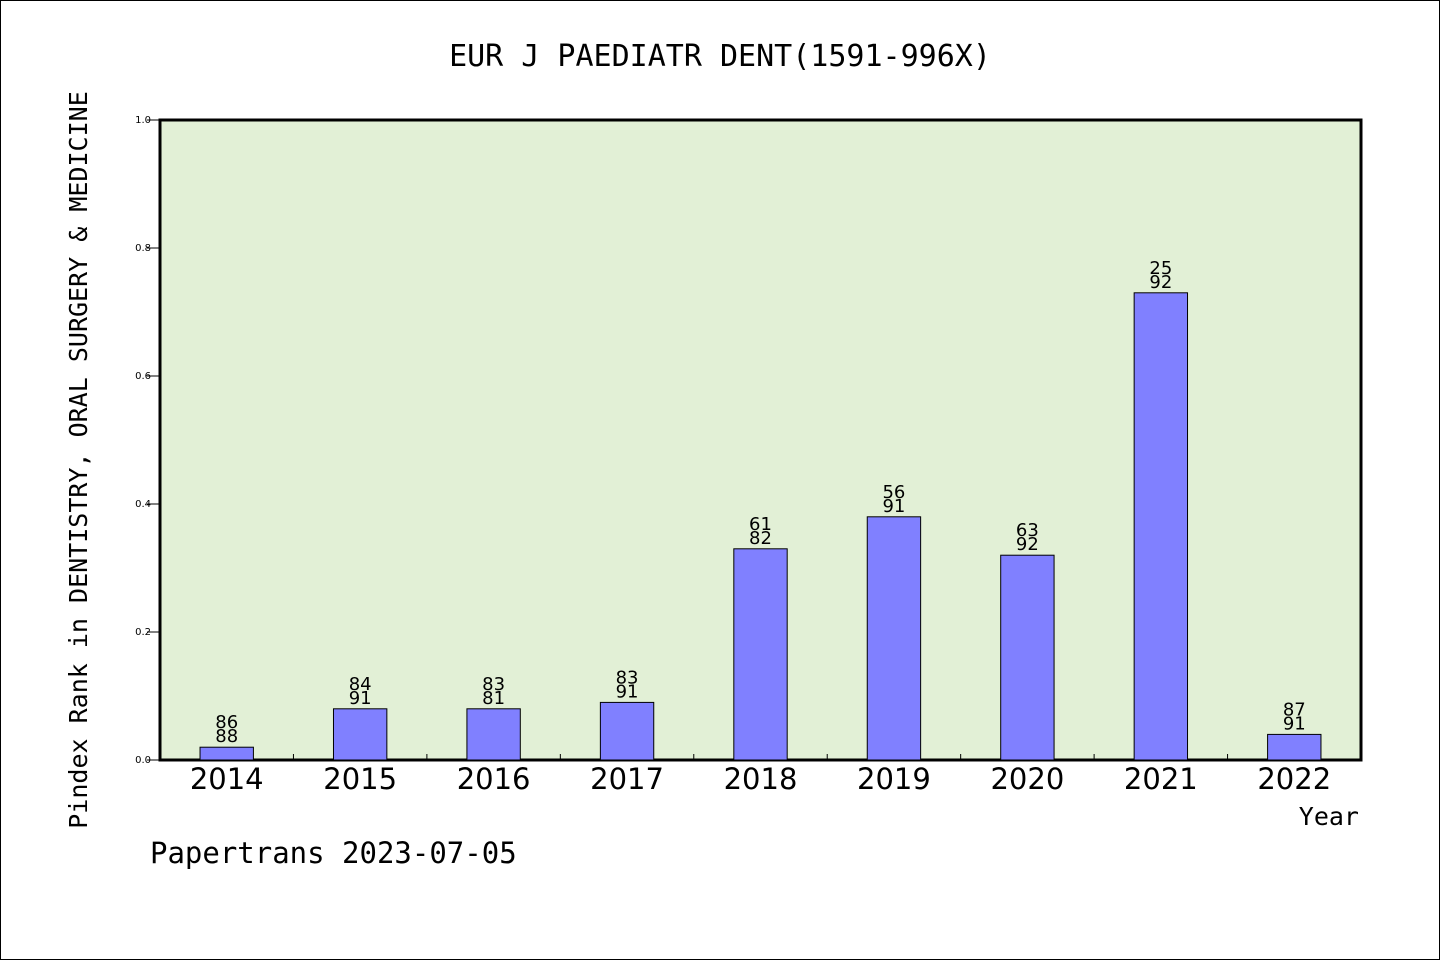 The height and width of the screenshot is (960, 1440). I want to click on x-tick-label: 2015, so click(360, 779).